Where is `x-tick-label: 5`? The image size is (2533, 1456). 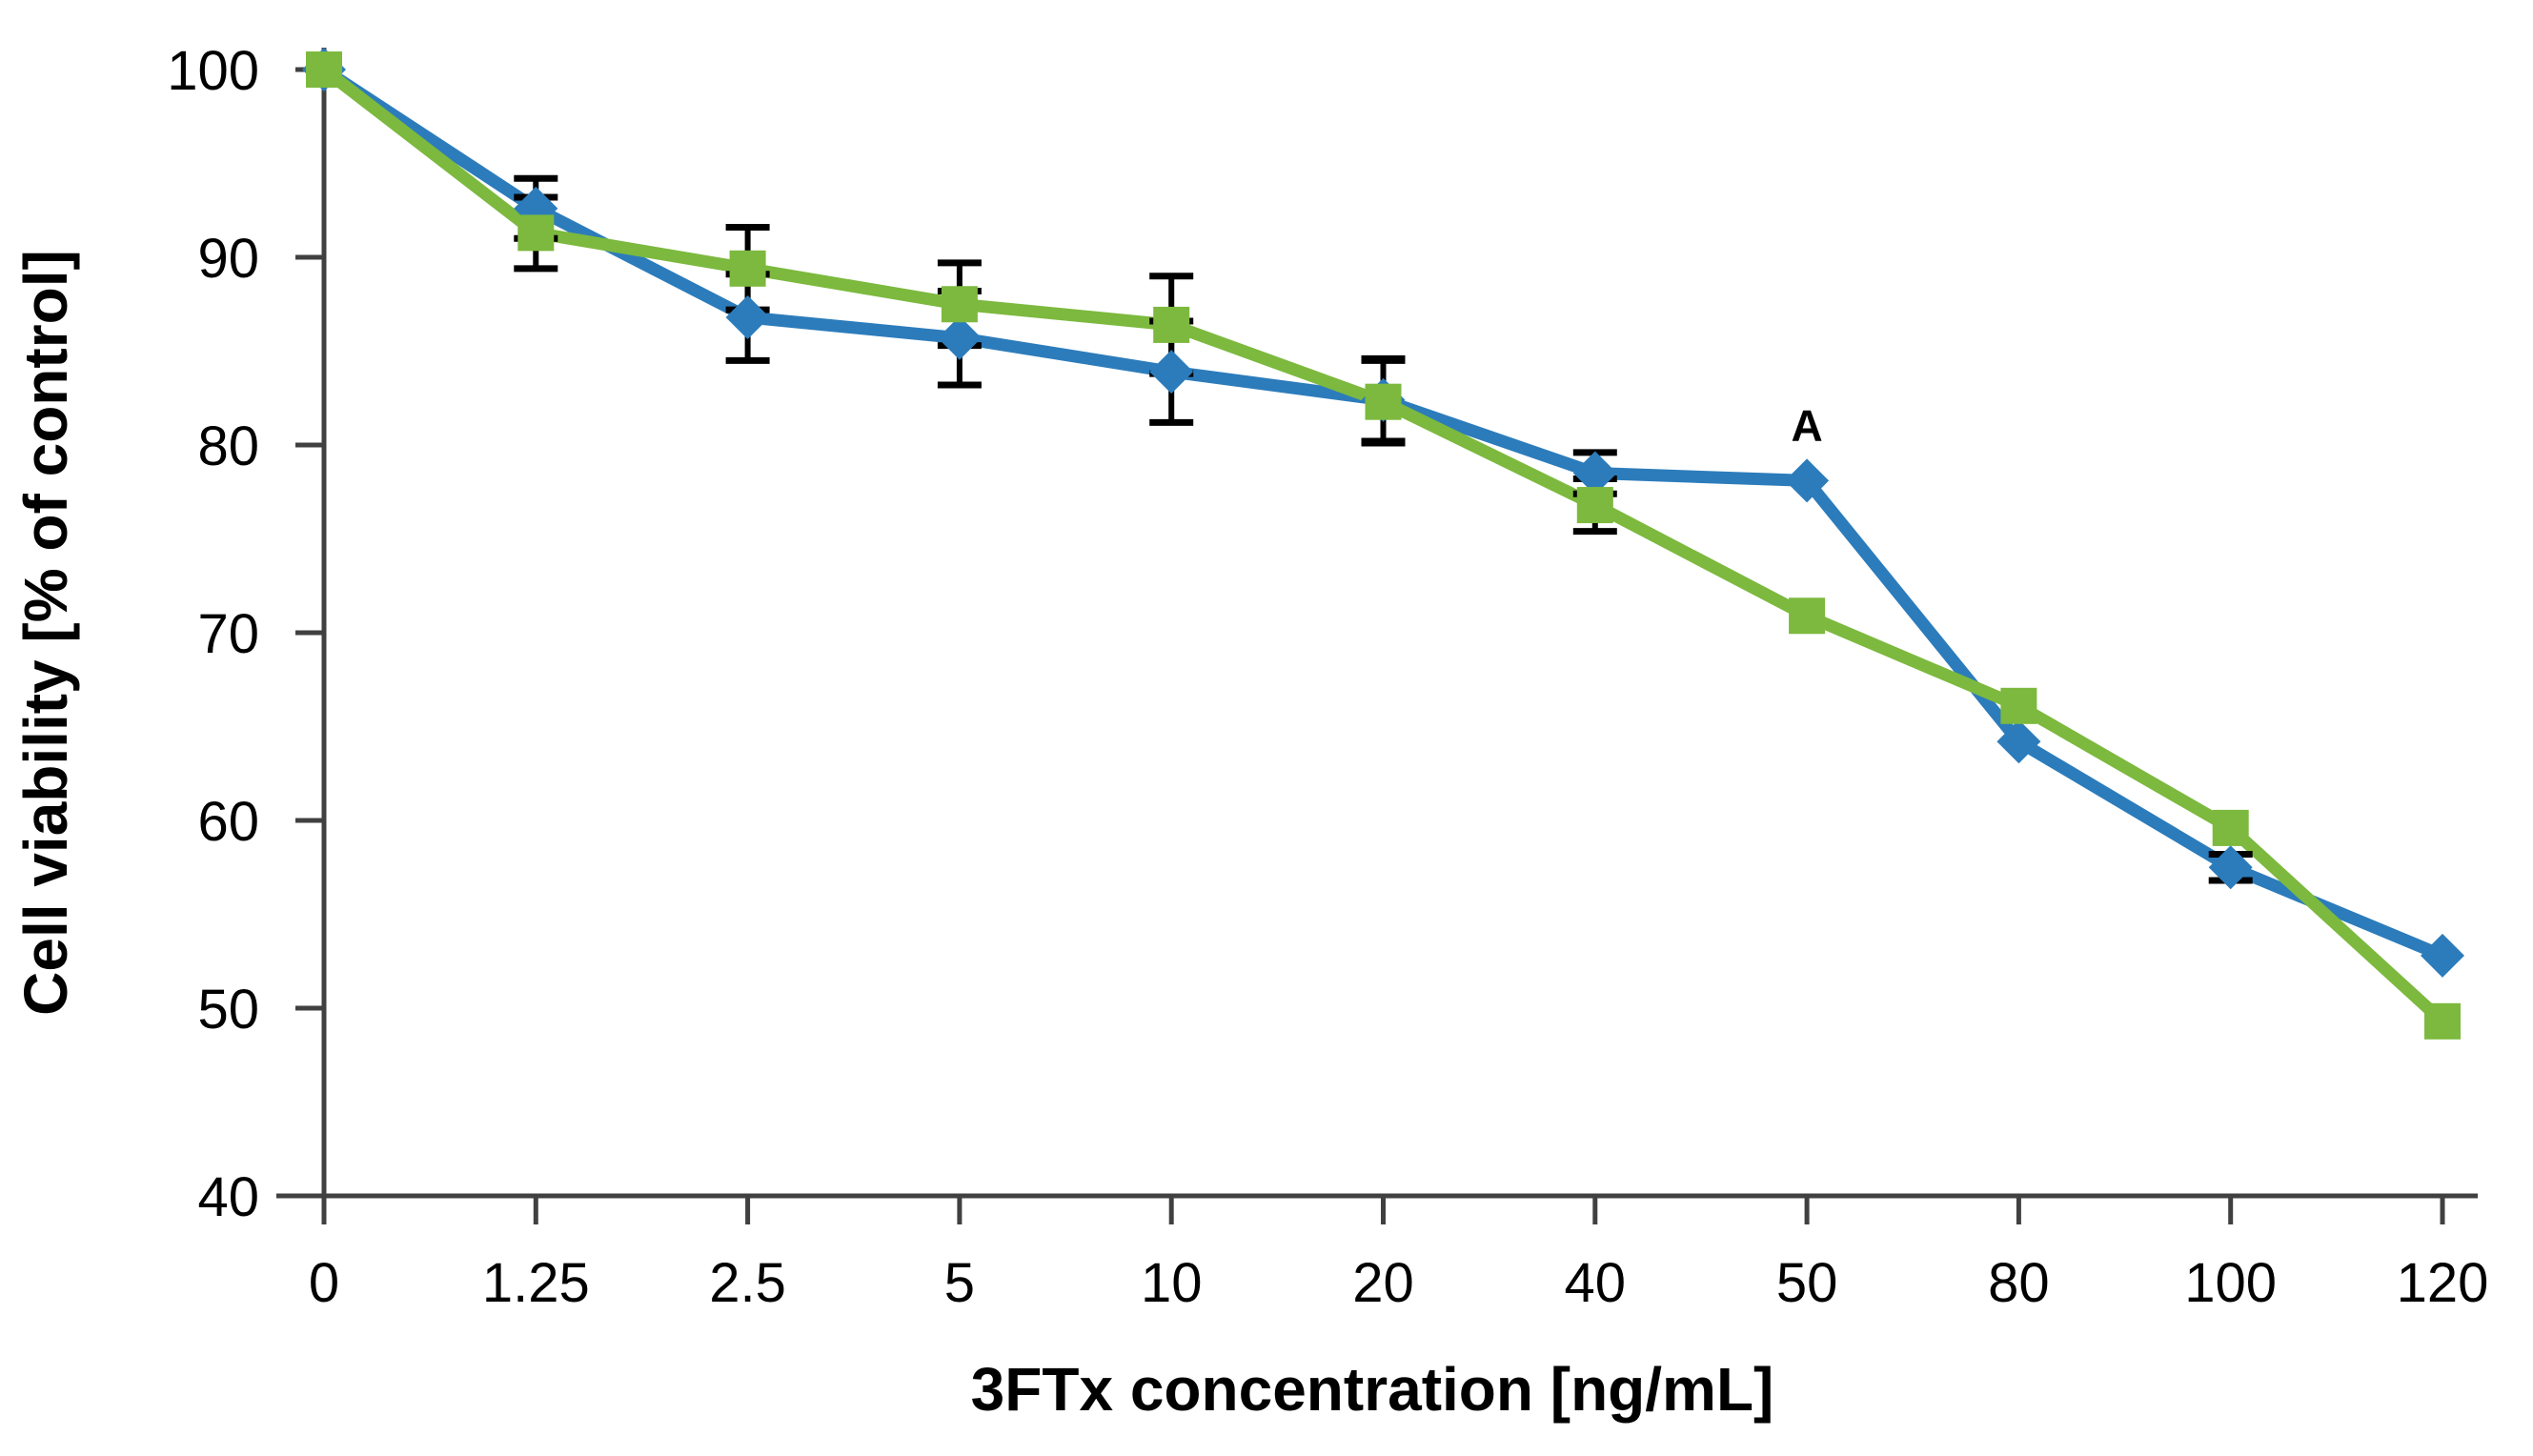 x-tick-label: 5 is located at coordinates (959, 1283).